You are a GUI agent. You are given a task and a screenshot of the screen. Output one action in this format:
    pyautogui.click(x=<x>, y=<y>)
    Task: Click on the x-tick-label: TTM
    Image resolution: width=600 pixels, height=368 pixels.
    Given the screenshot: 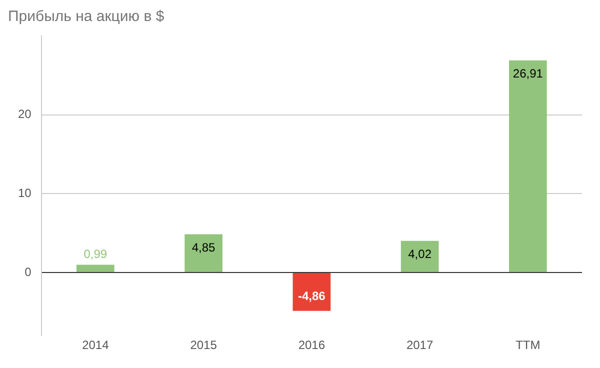 What is the action you would take?
    pyautogui.click(x=528, y=345)
    